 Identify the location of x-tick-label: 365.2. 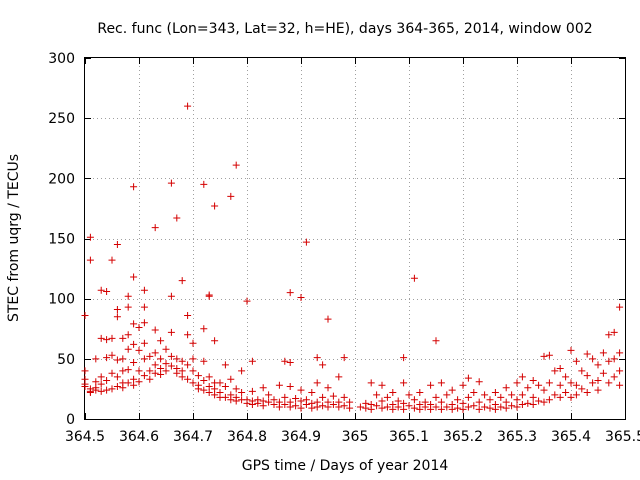
(463, 437).